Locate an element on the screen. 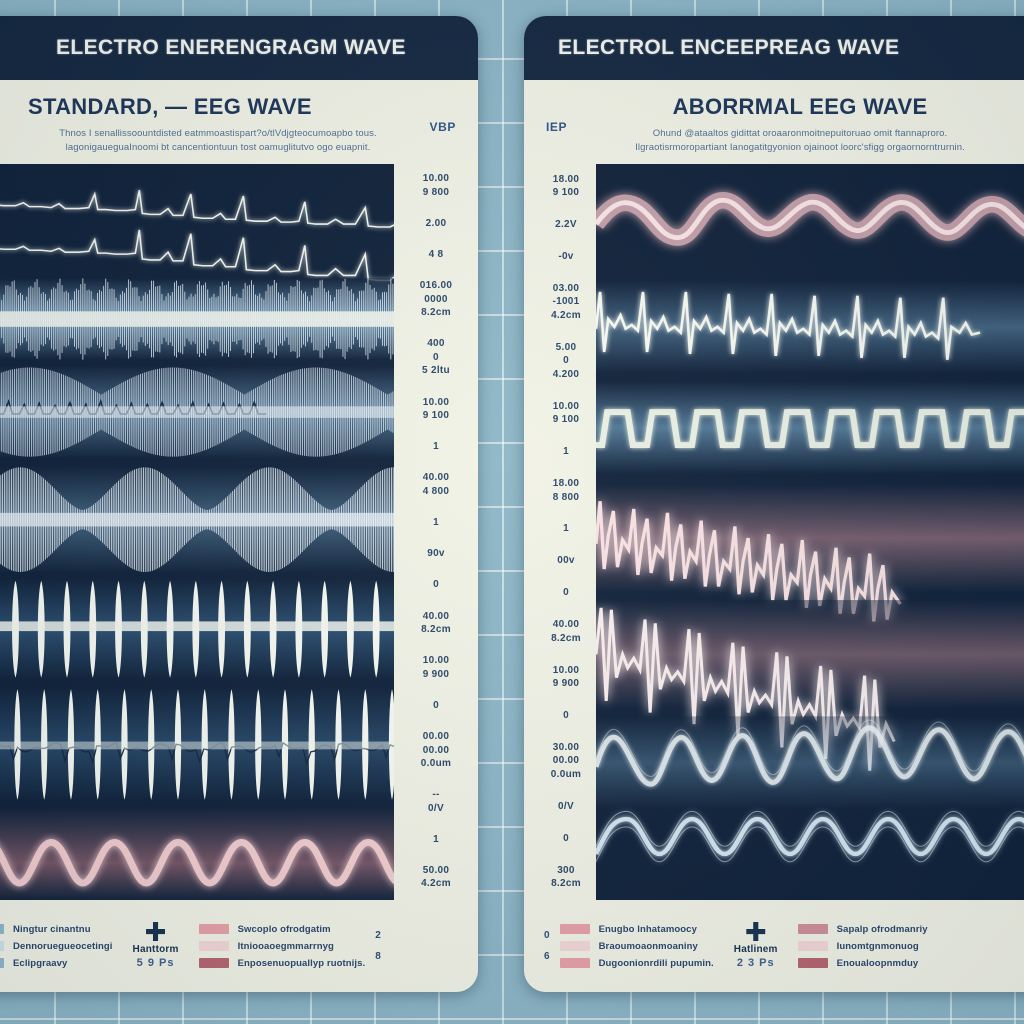  legend-item: Iunomtgnmonuog is located at coordinates (862, 946).